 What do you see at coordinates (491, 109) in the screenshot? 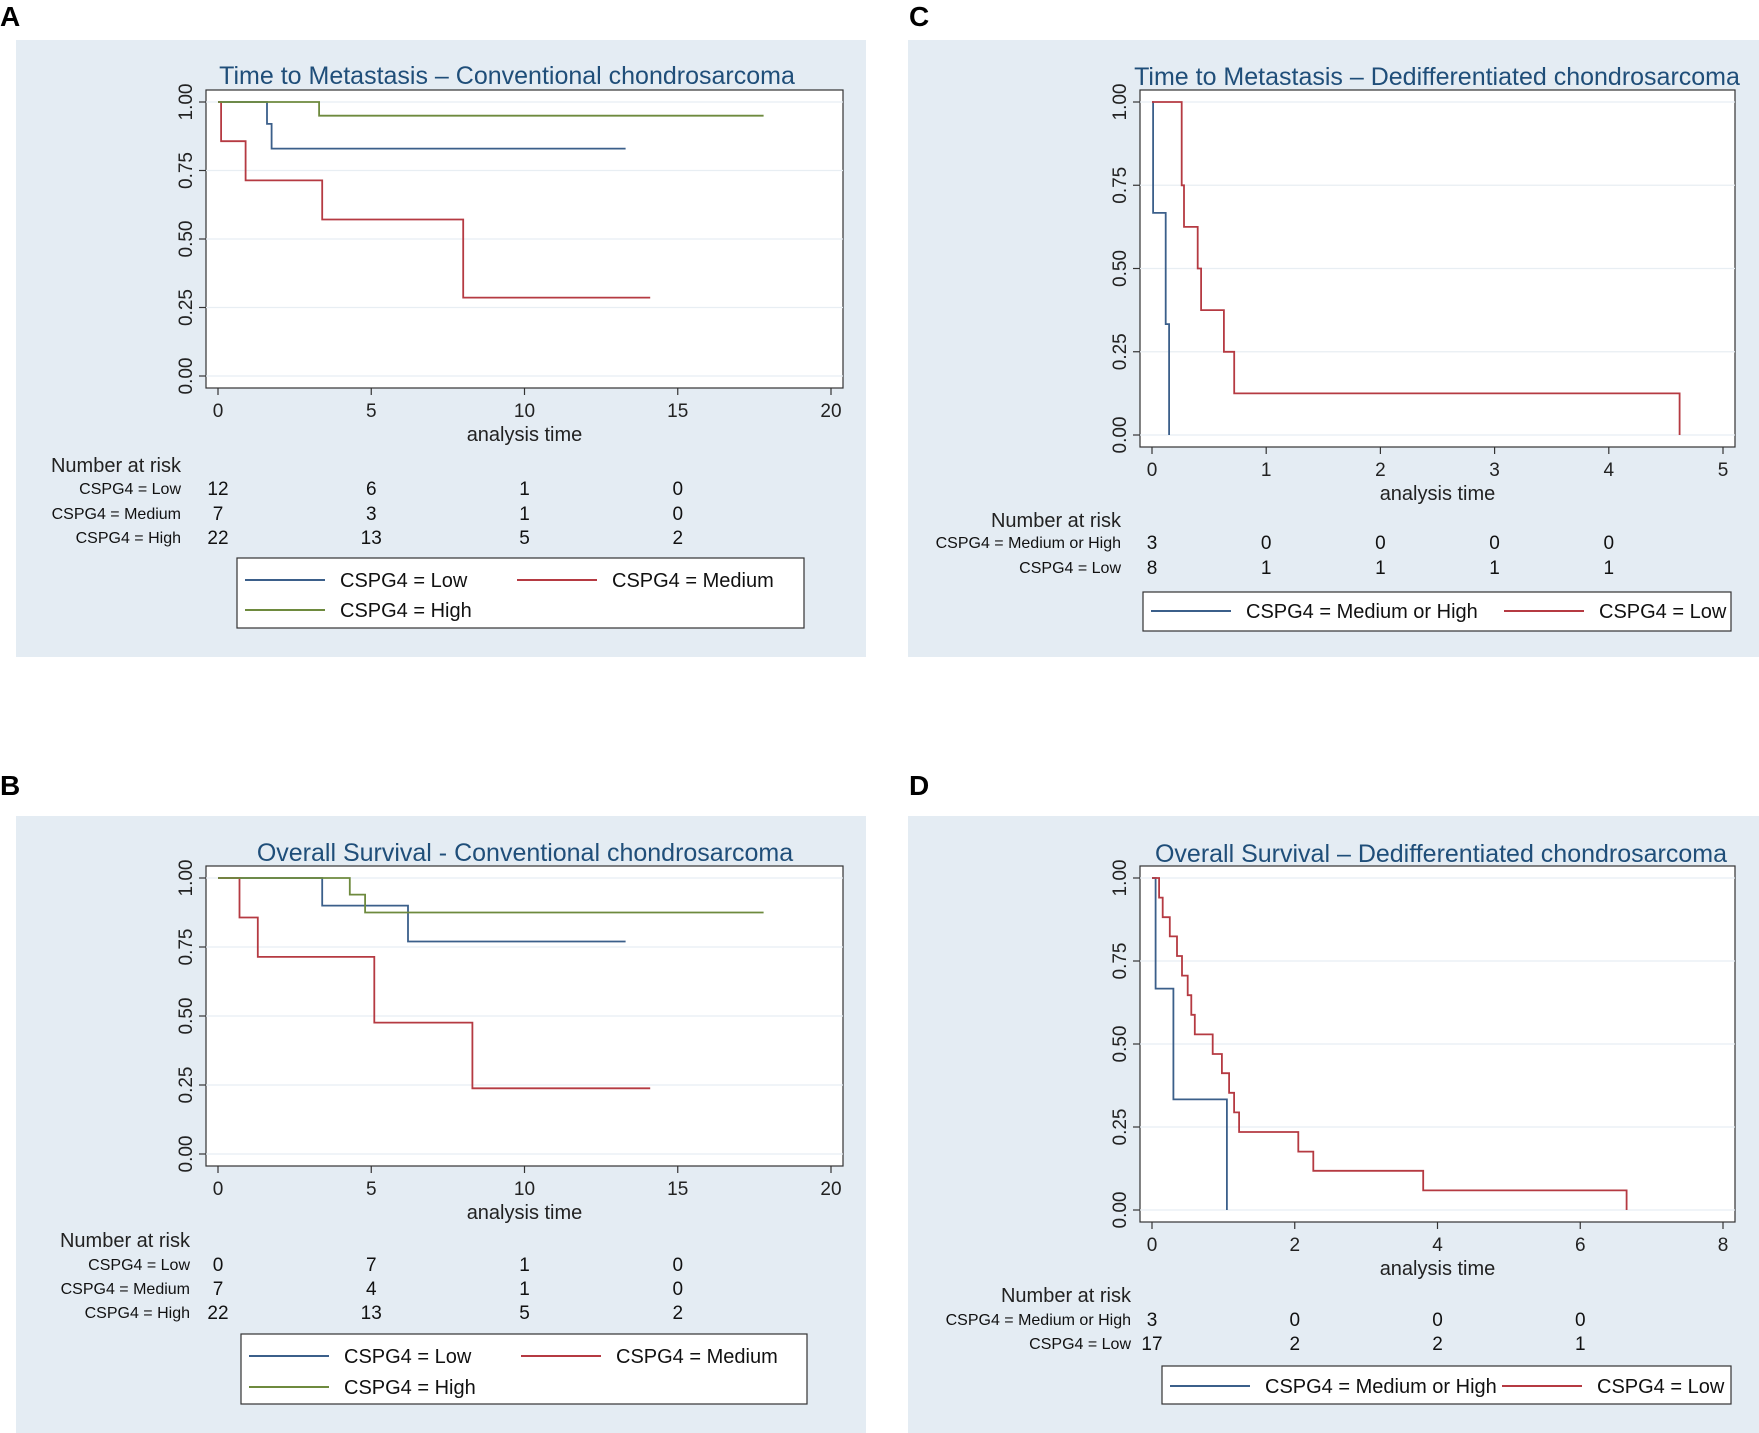
I see `series-line-cspg-high` at bounding box center [491, 109].